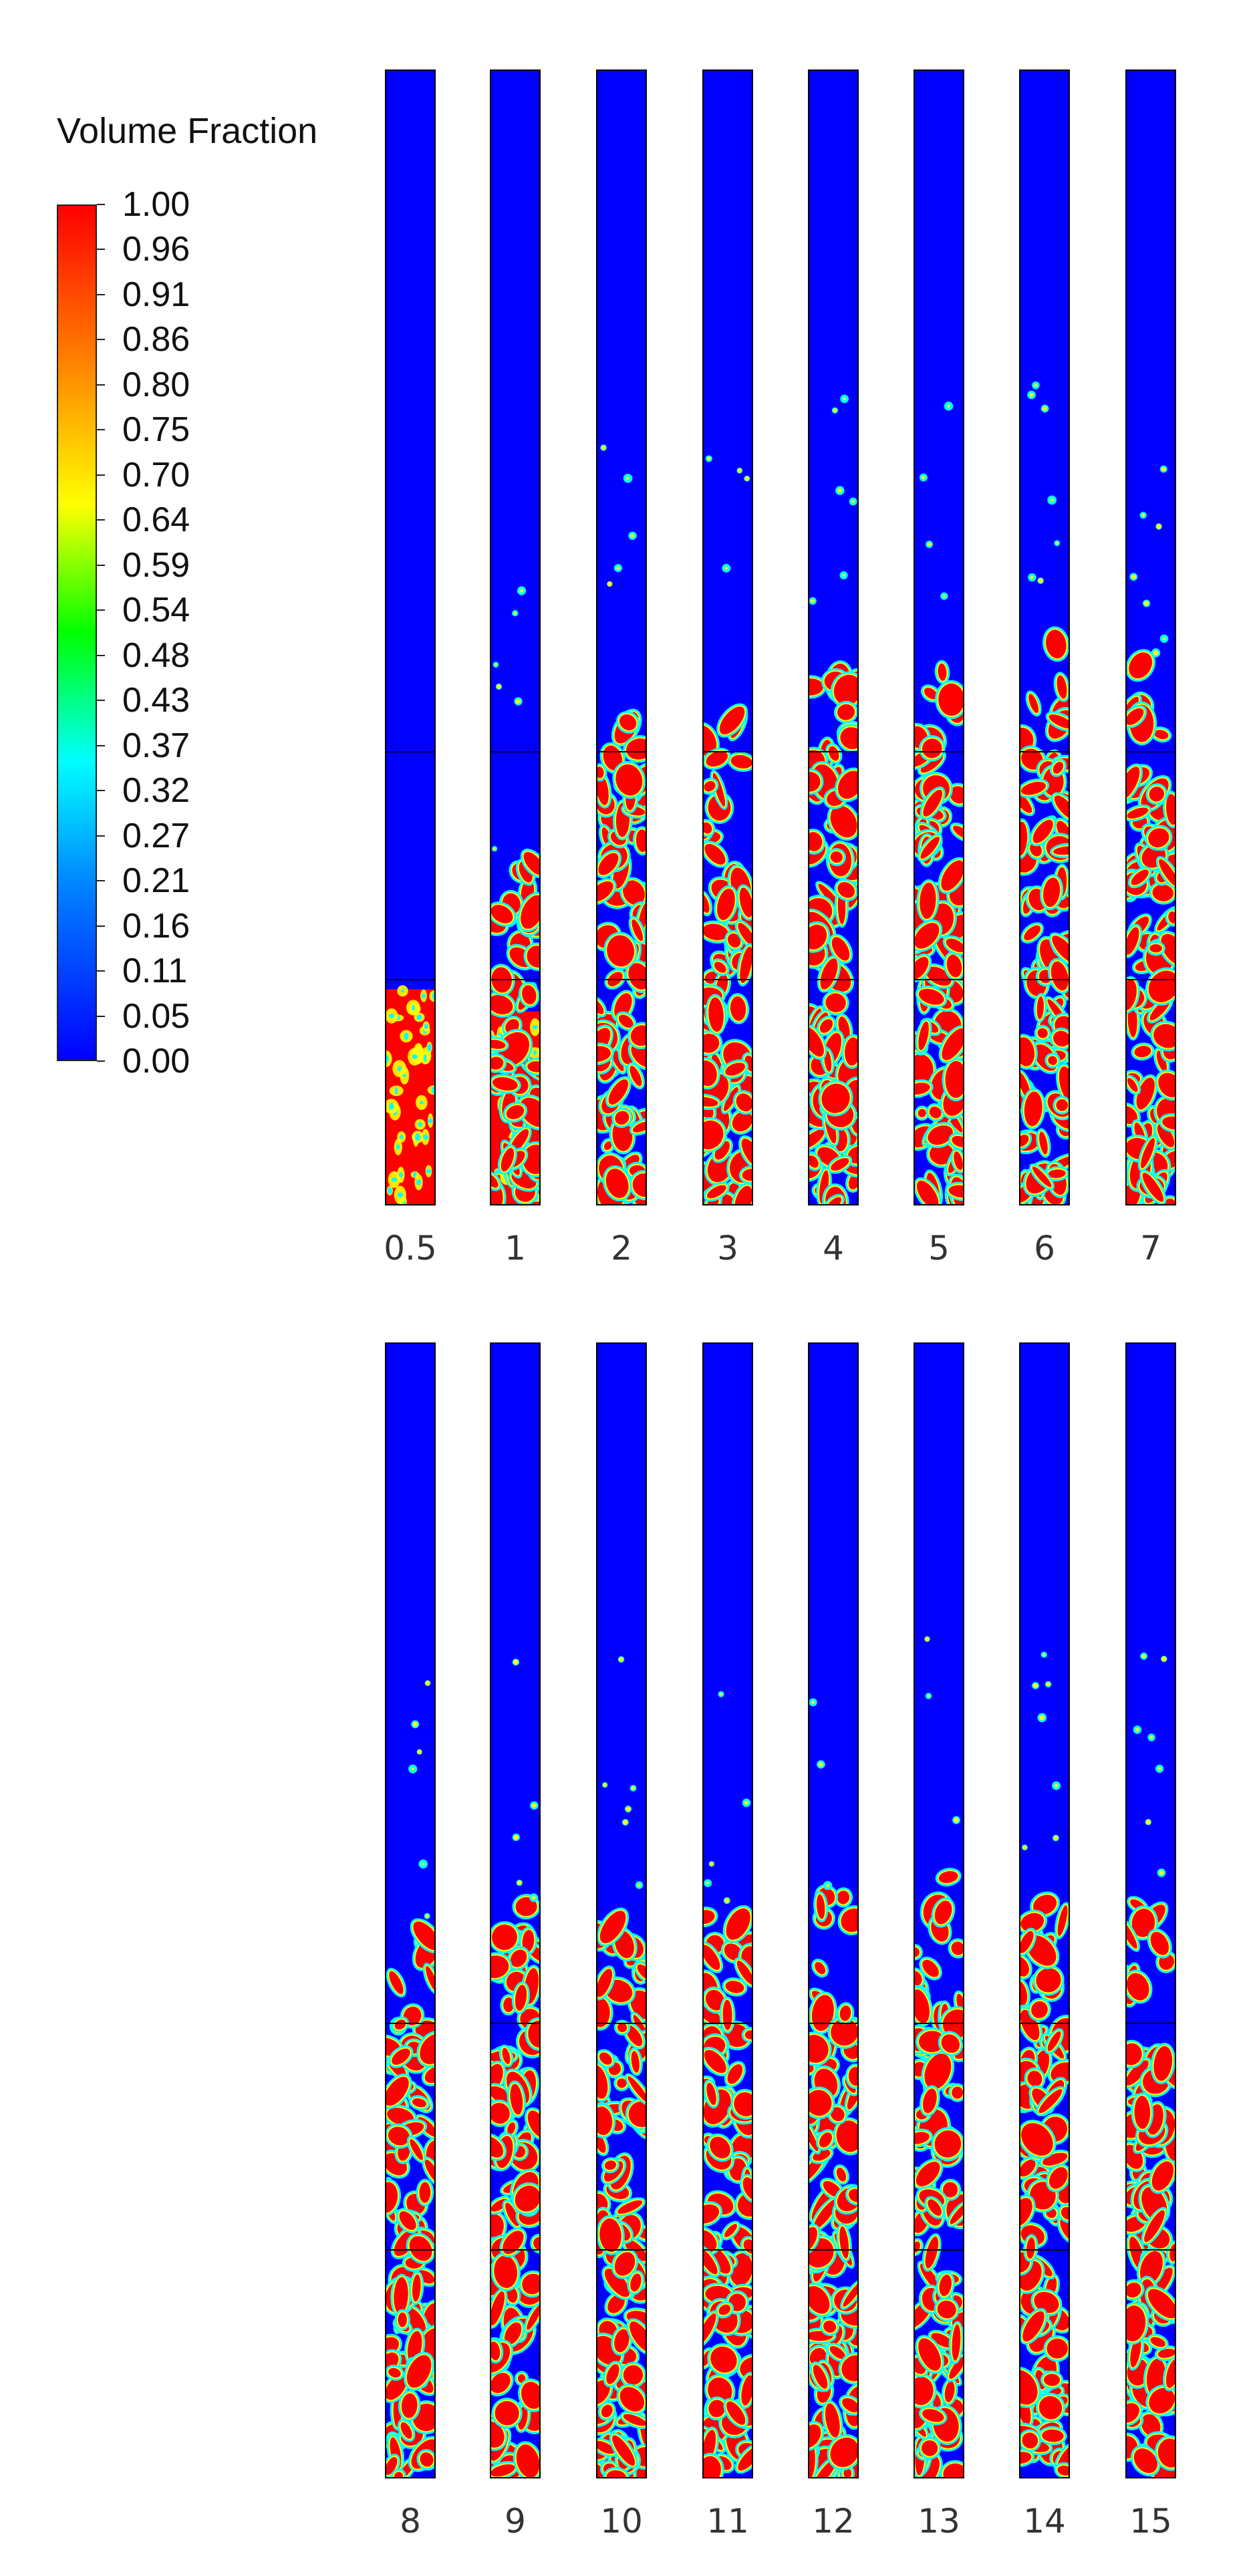  What do you see at coordinates (410, 1248) in the screenshot?
I see `column-label: 0.5` at bounding box center [410, 1248].